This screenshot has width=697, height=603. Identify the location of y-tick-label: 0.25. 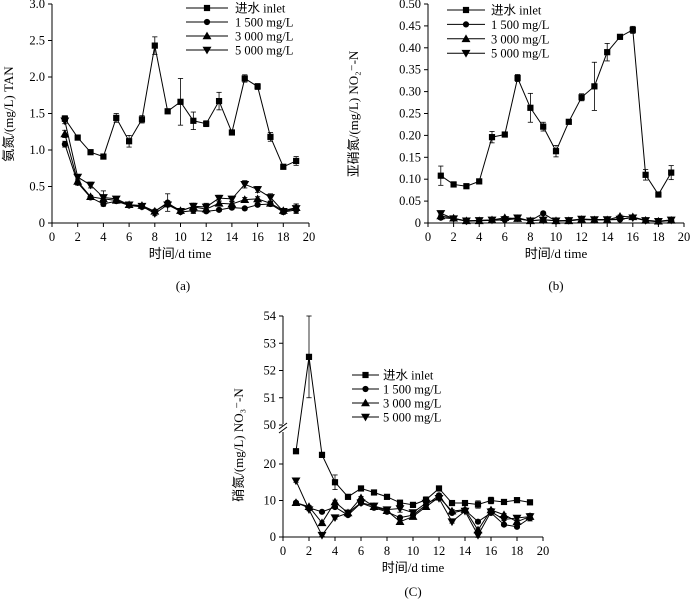
(410, 114).